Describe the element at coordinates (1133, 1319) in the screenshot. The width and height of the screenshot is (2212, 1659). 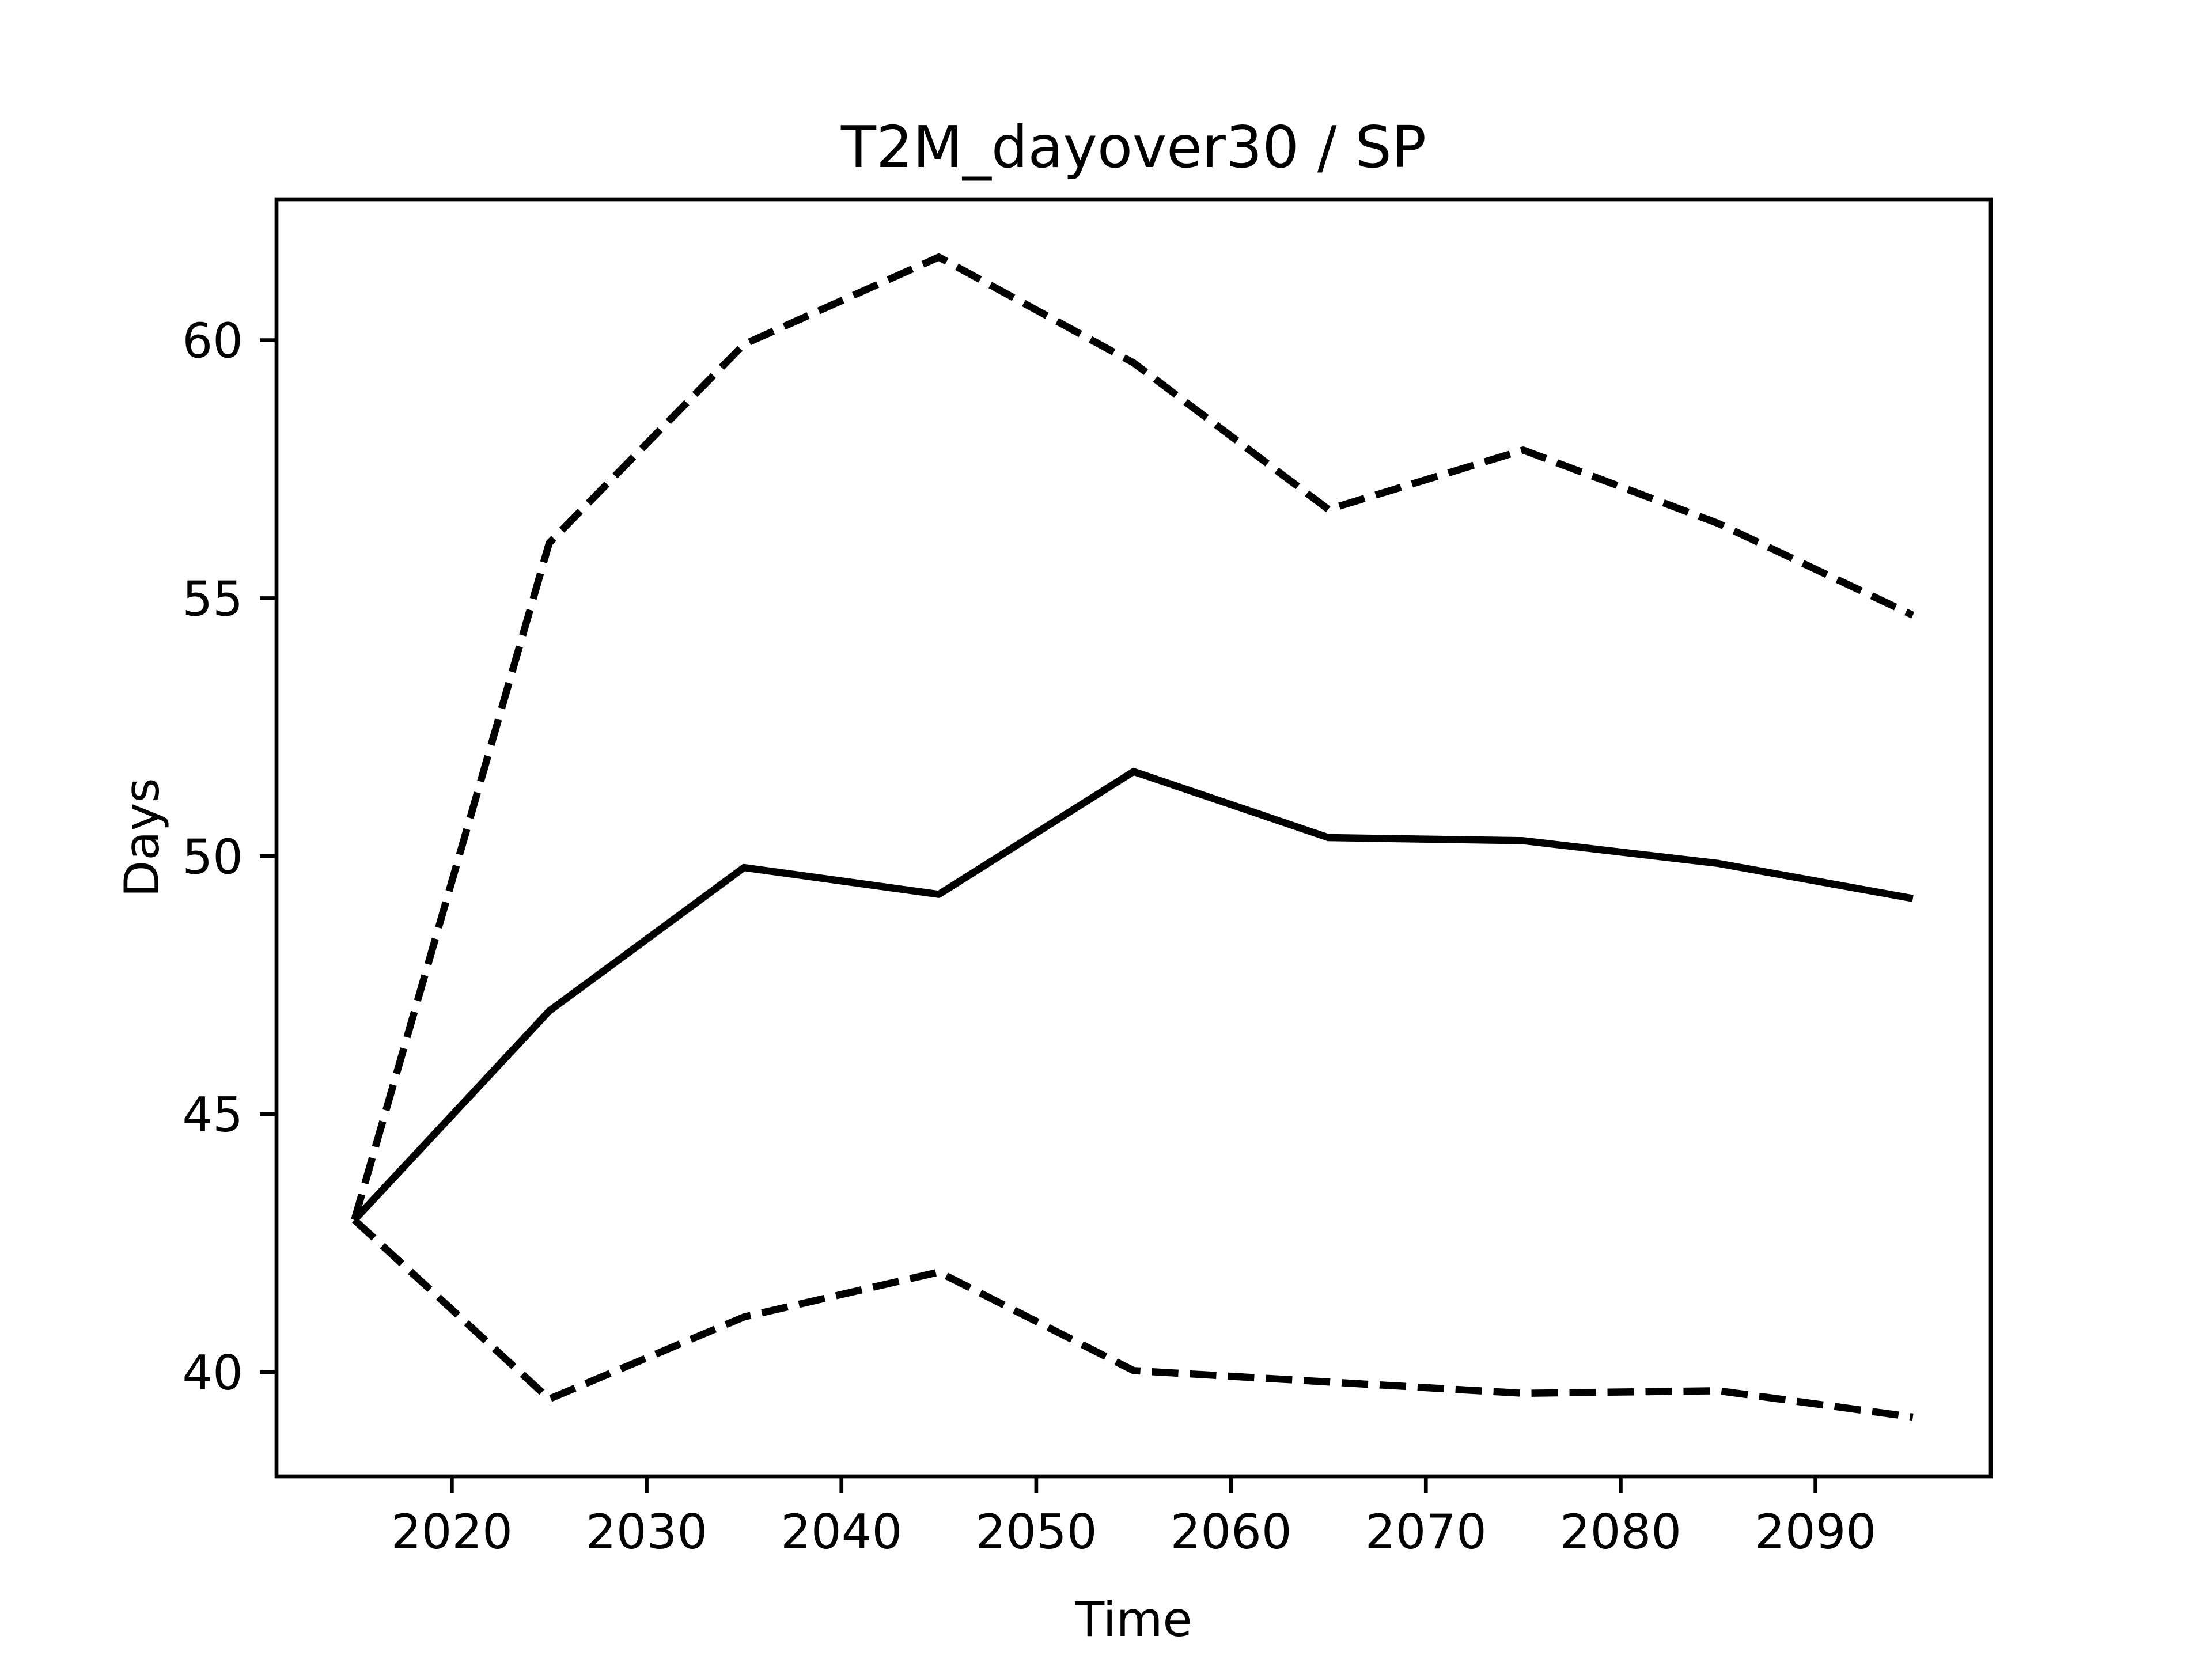
I see `line` at that location.